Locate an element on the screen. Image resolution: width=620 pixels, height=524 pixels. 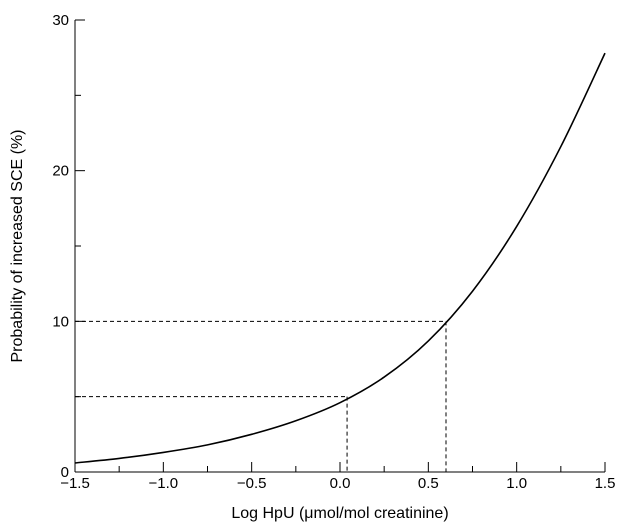
x-tick-label: 0.5 is located at coordinates (428, 483).